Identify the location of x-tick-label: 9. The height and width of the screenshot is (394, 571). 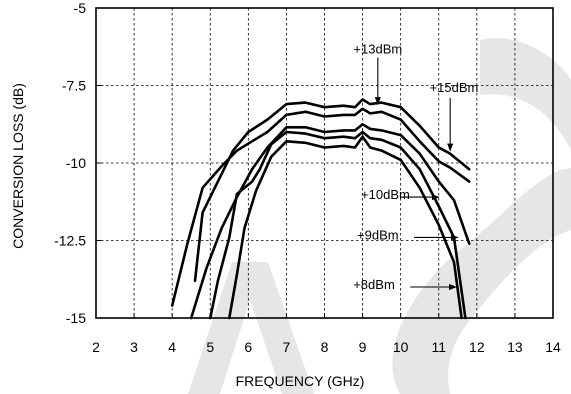
(363, 347).